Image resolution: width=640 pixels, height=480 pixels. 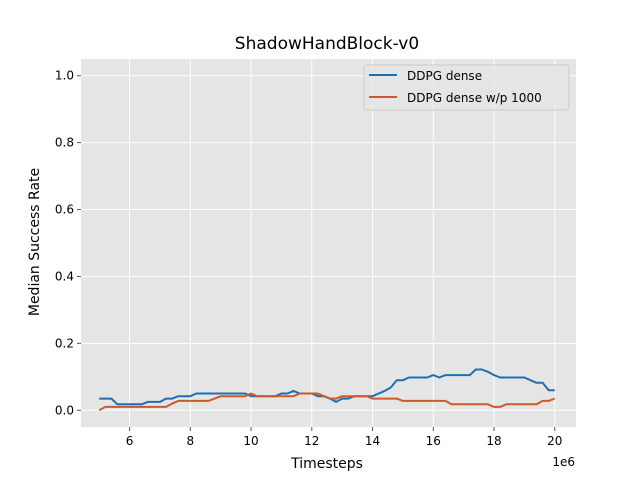 I want to click on legend: DDPG dense DDPG dense w/p 1000, so click(x=466, y=87).